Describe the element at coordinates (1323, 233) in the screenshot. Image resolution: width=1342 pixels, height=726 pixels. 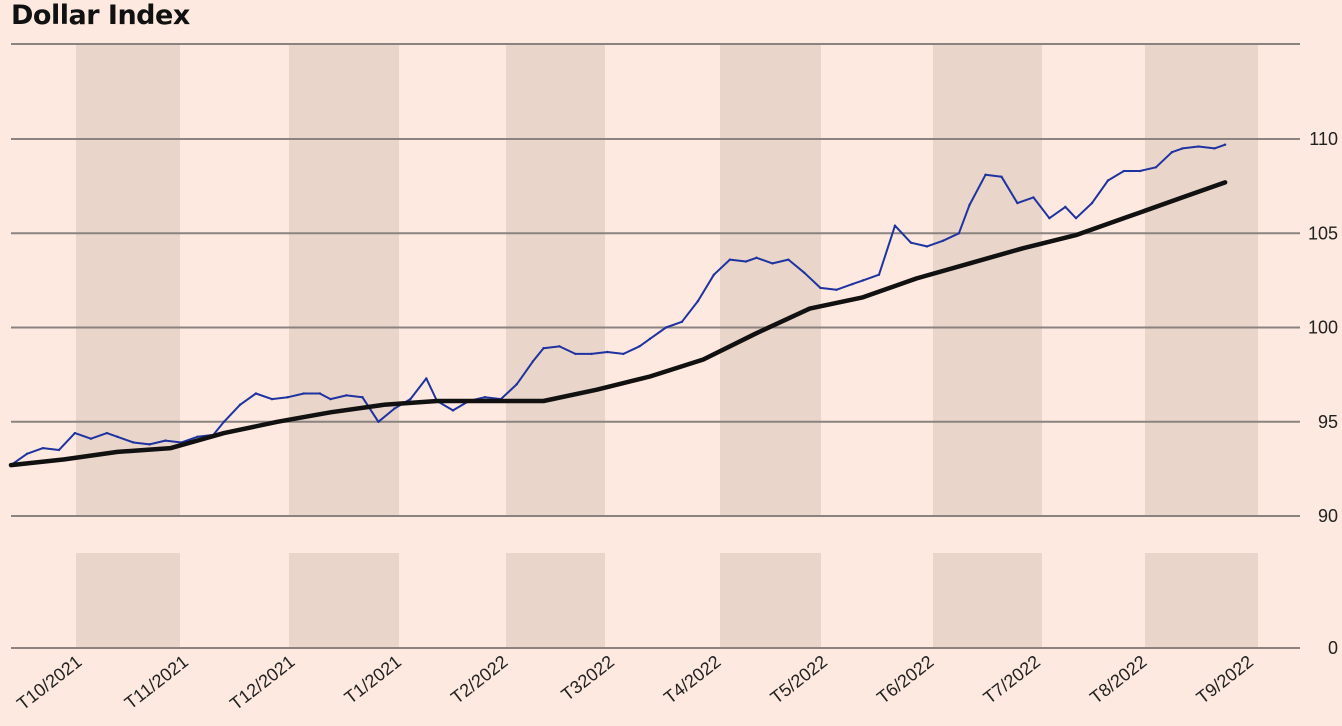
I see `y-tick-label: 105` at that location.